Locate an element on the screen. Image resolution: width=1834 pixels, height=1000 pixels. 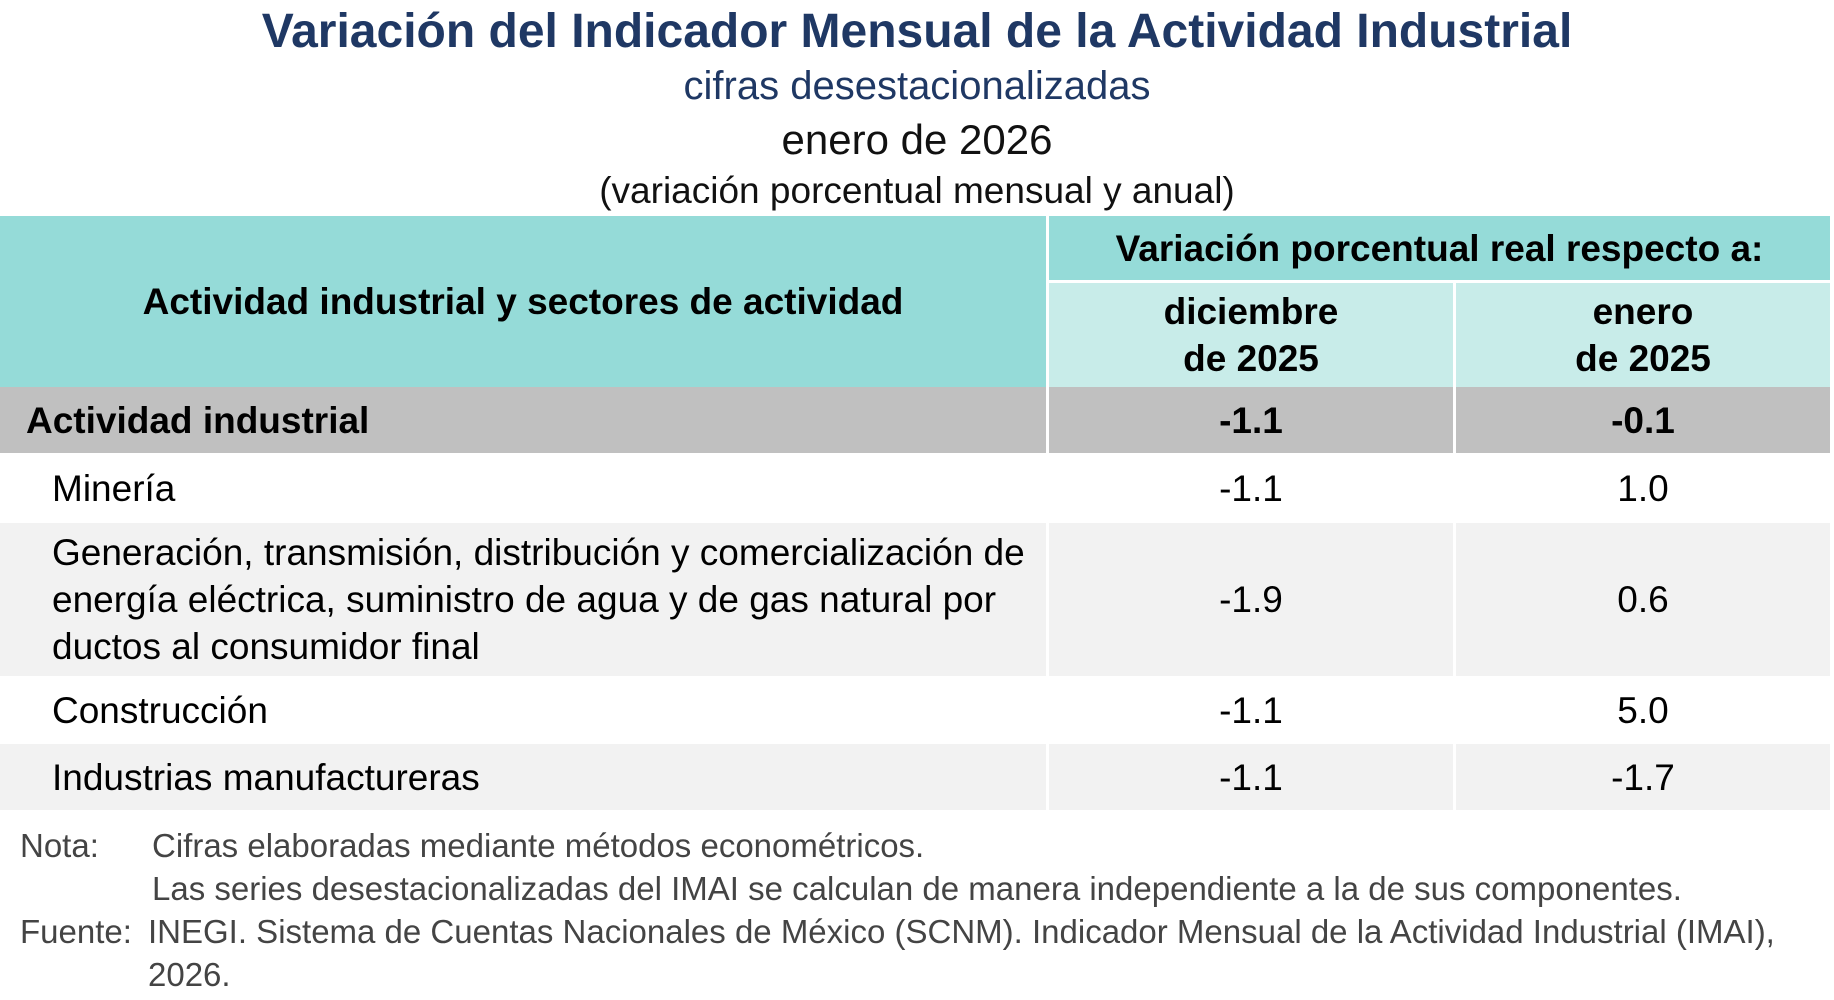
unit: (variación porcentual mensual y anual) is located at coordinates (917, 190).